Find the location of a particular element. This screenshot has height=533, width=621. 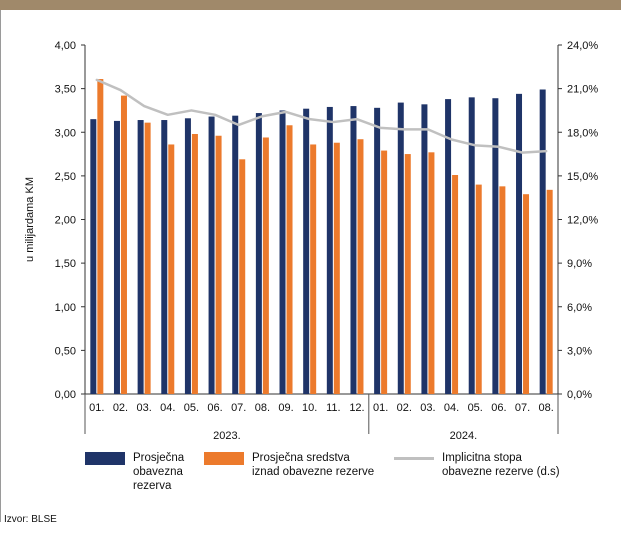

legend-swatch-iznad is located at coordinates (224, 458).